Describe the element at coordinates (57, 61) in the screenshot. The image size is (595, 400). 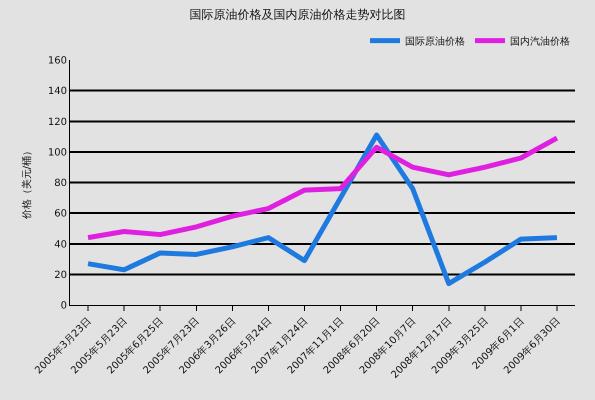
I see `y-tick-label: 160` at that location.